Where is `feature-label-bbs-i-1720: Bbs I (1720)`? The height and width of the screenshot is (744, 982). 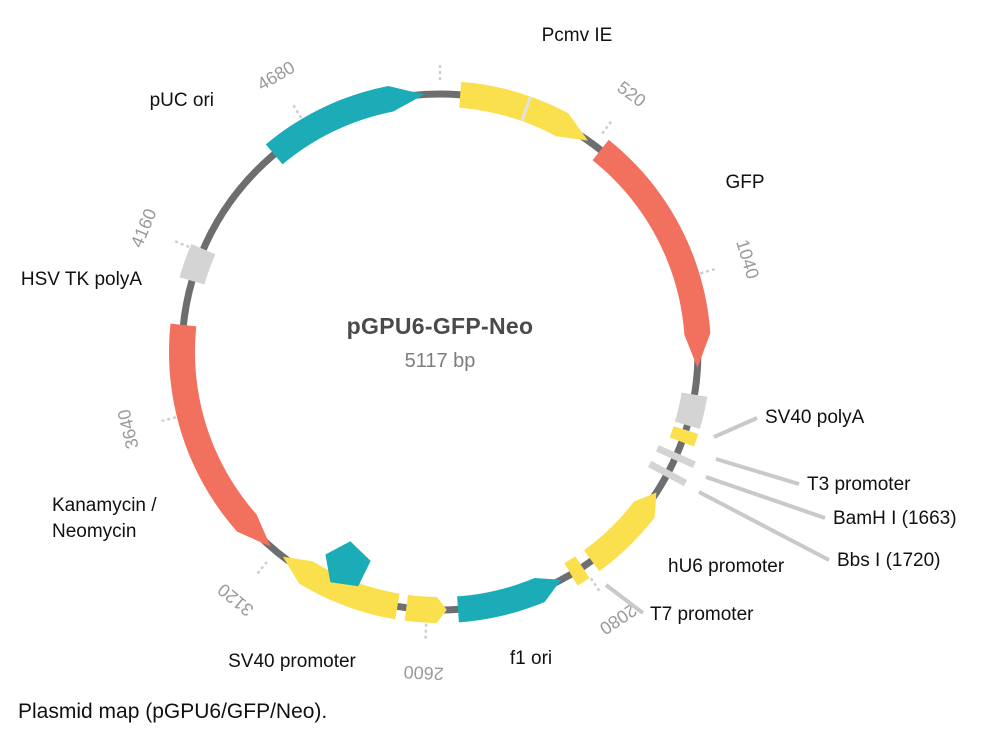
feature-label-bbs-i-1720: Bbs I (1720) is located at coordinates (889, 560).